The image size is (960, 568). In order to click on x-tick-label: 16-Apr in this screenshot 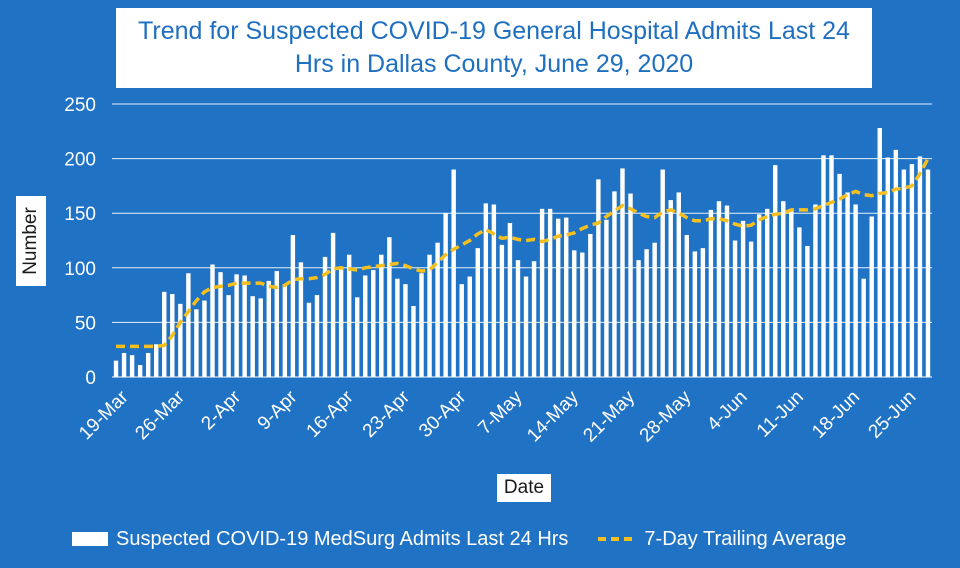, I will do `click(331, 414)`.